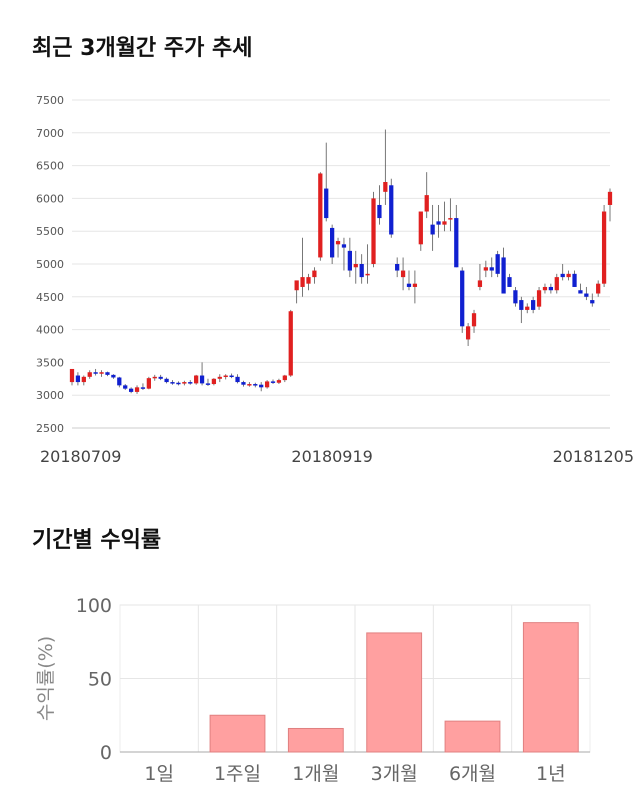 Image resolution: width=640 pixels, height=810 pixels. What do you see at coordinates (94, 606) in the screenshot?
I see `y-tick-label: 100` at bounding box center [94, 606].